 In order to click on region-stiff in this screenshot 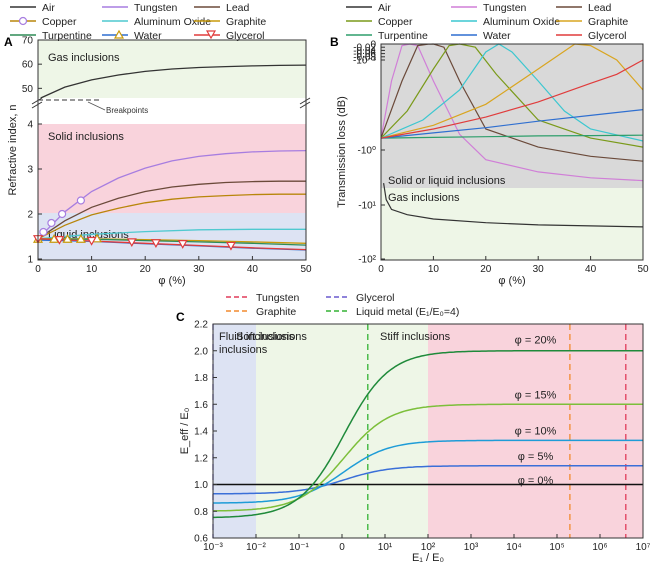, I will do `click(535, 431)`.